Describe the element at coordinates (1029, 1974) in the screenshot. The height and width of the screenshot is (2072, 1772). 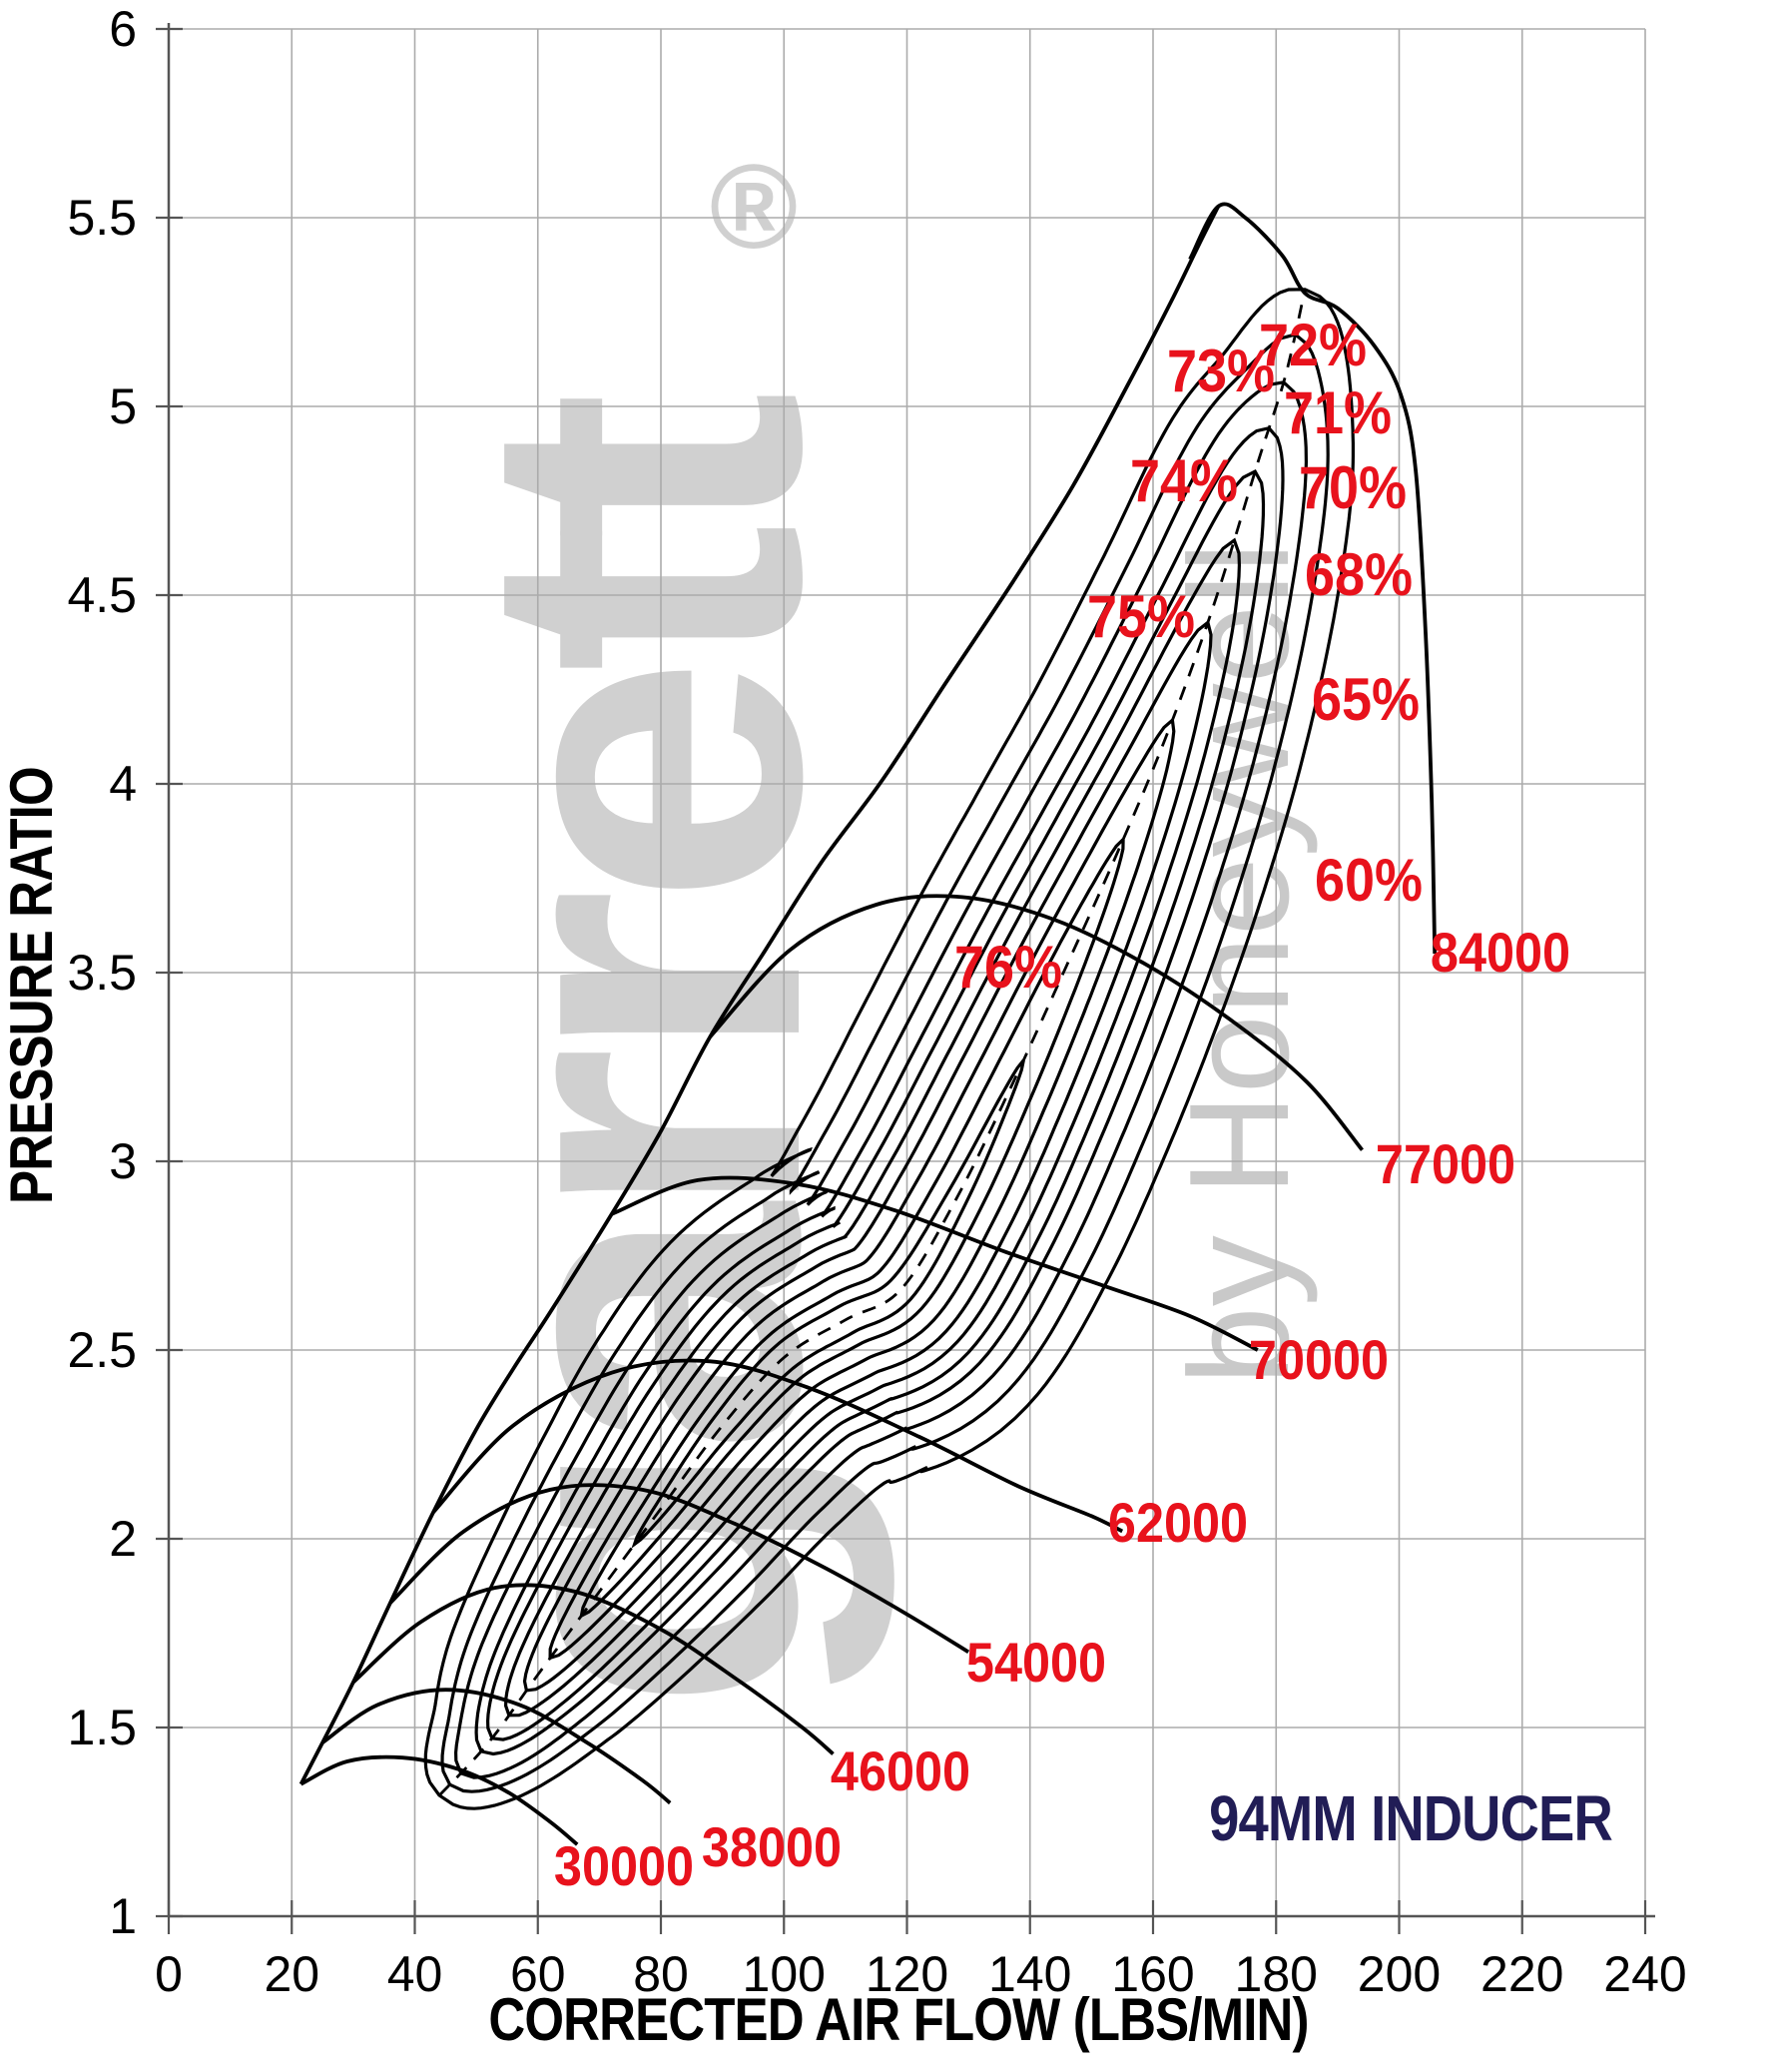
I see `x-tick-label: 140` at that location.